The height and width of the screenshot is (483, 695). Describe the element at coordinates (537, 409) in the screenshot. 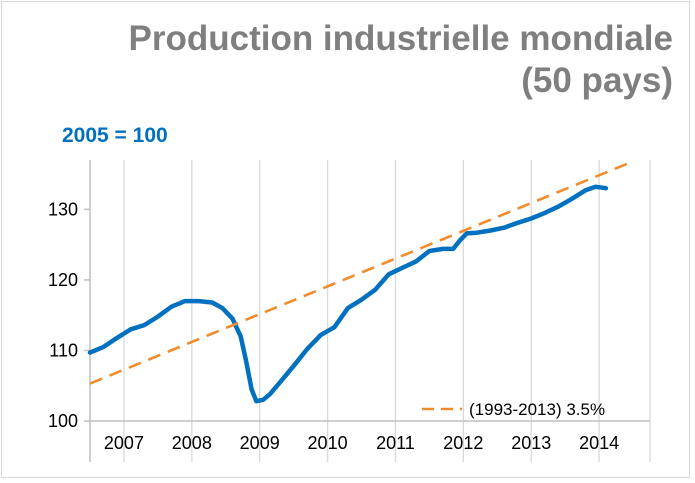

I see `legend-label-trend: (1993-2013) 3.5%` at that location.